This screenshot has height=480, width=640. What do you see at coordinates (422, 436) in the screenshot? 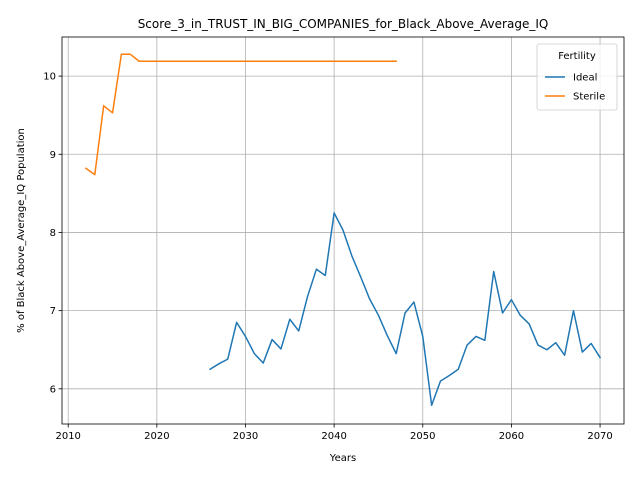
I see `x-tick-label: 2050` at bounding box center [422, 436].